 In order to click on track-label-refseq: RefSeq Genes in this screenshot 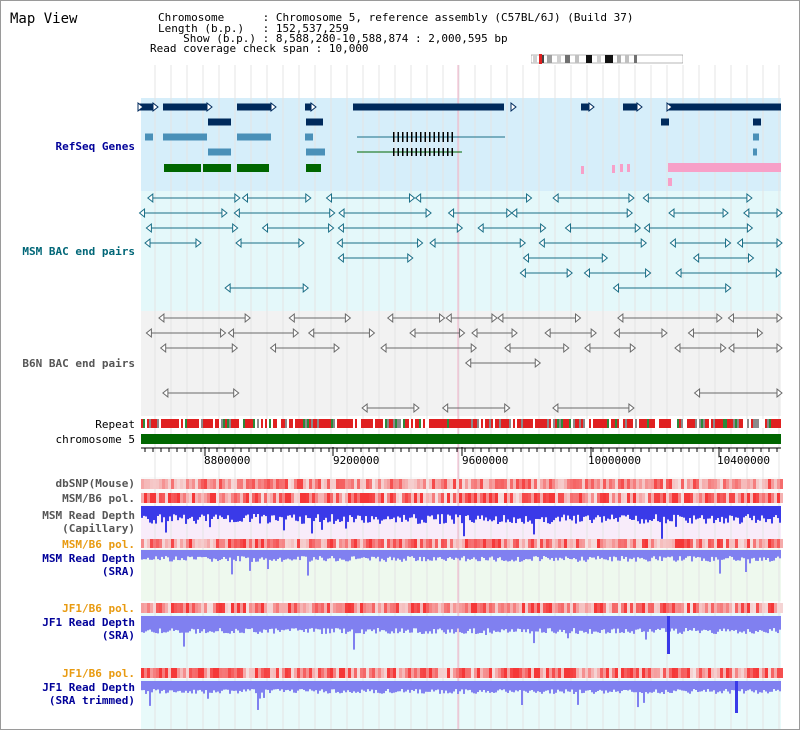, I will do `click(95, 146)`.